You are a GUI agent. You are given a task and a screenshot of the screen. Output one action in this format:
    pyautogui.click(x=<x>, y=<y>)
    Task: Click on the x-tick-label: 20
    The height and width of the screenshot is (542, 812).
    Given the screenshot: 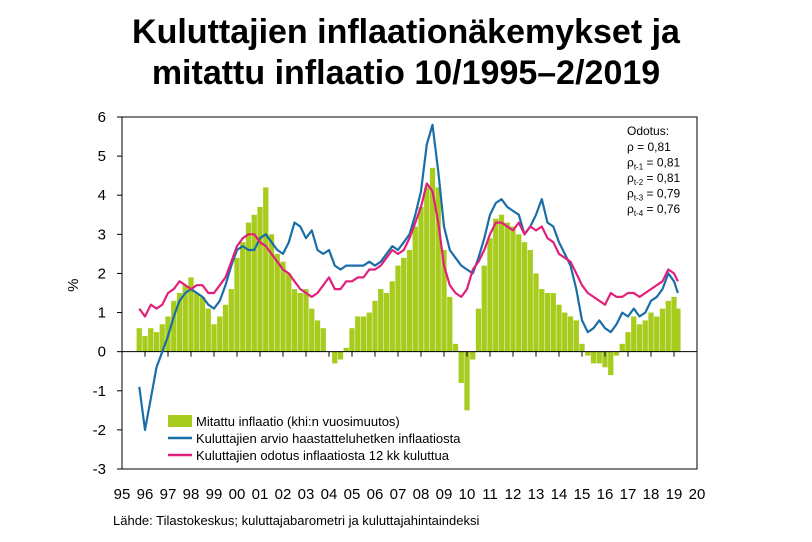 What is the action you would take?
    pyautogui.click(x=697, y=494)
    